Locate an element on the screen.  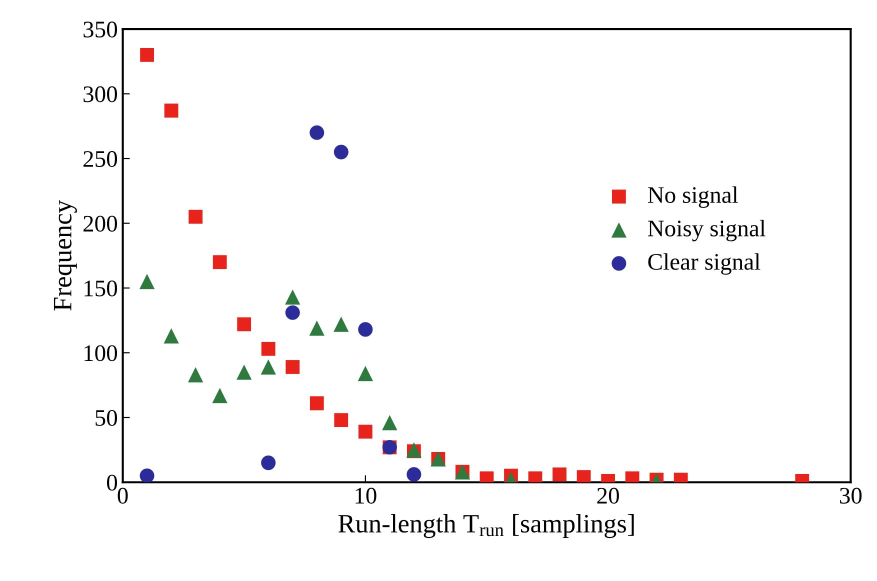
y-tick-label: 250 is located at coordinates (101, 159).